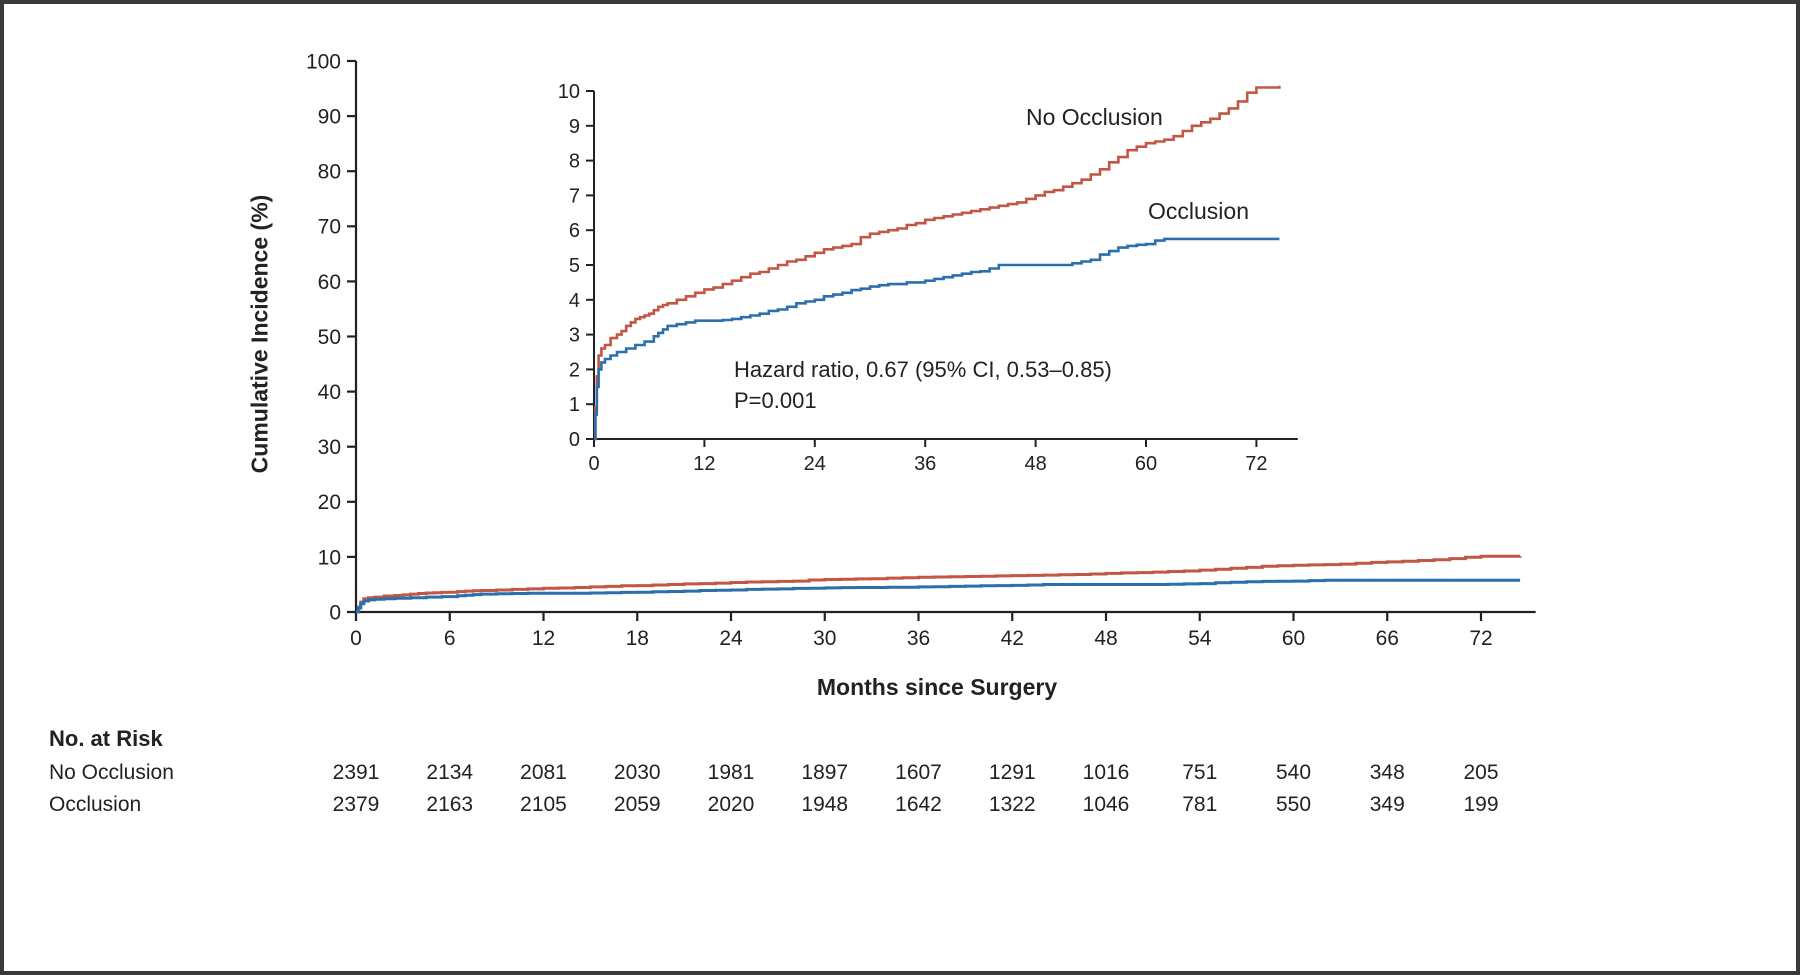 This screenshot has width=1800, height=975. Describe the element at coordinates (1012, 772) in the screenshot. I see `risk-count: 1291` at that location.